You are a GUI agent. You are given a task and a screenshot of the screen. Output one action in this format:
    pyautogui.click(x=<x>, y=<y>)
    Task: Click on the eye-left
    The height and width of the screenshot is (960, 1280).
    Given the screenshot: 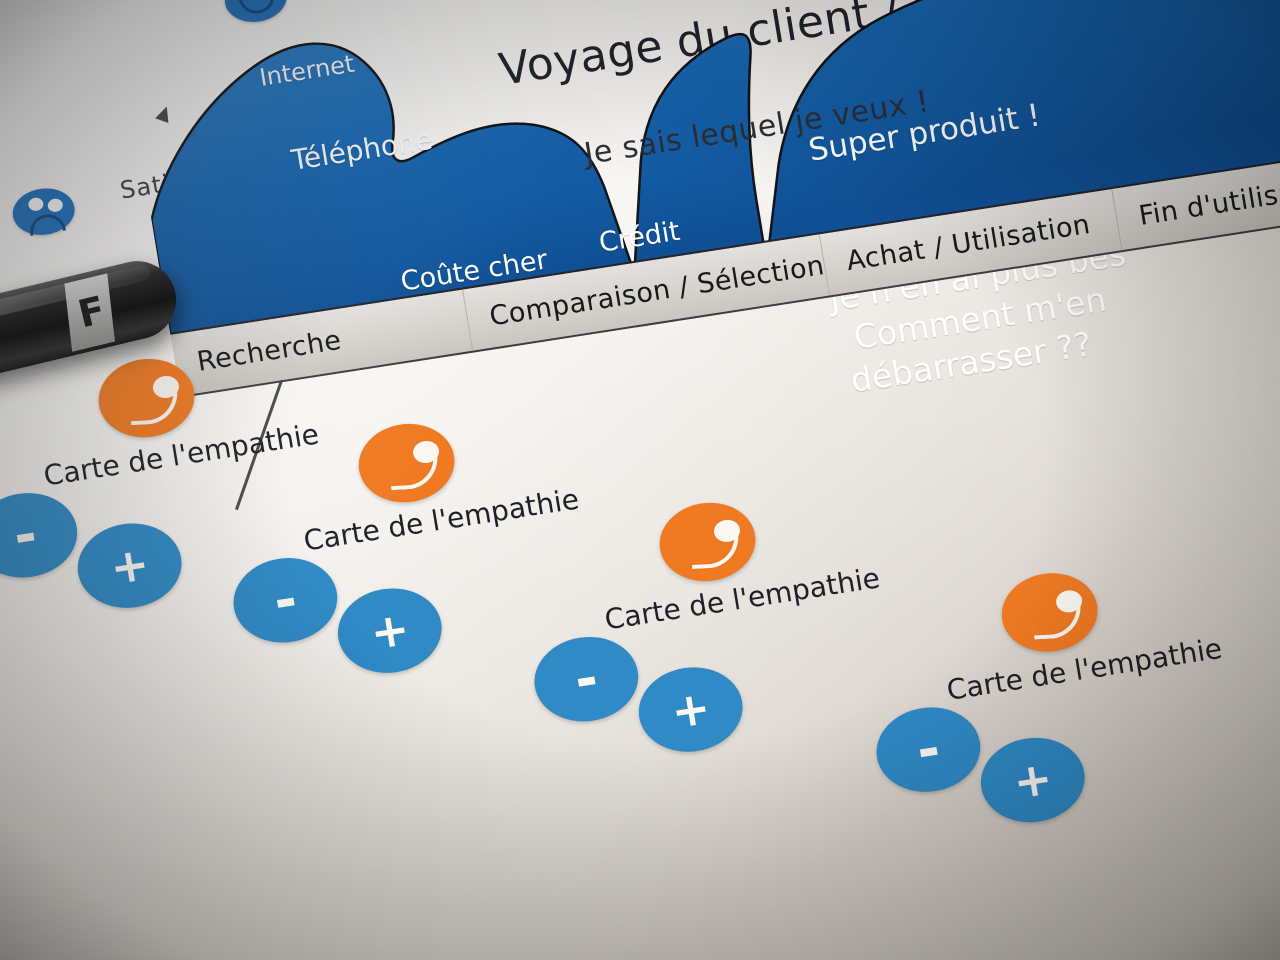 What is the action you would take?
    pyautogui.click(x=36, y=204)
    